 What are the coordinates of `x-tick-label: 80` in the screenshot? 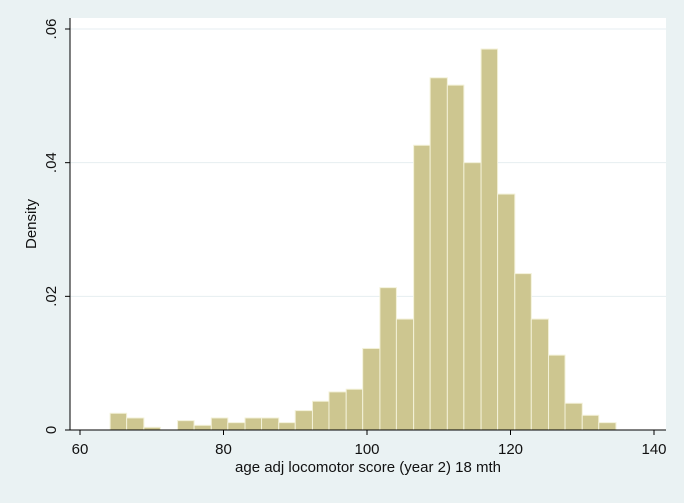 It's located at (223, 449).